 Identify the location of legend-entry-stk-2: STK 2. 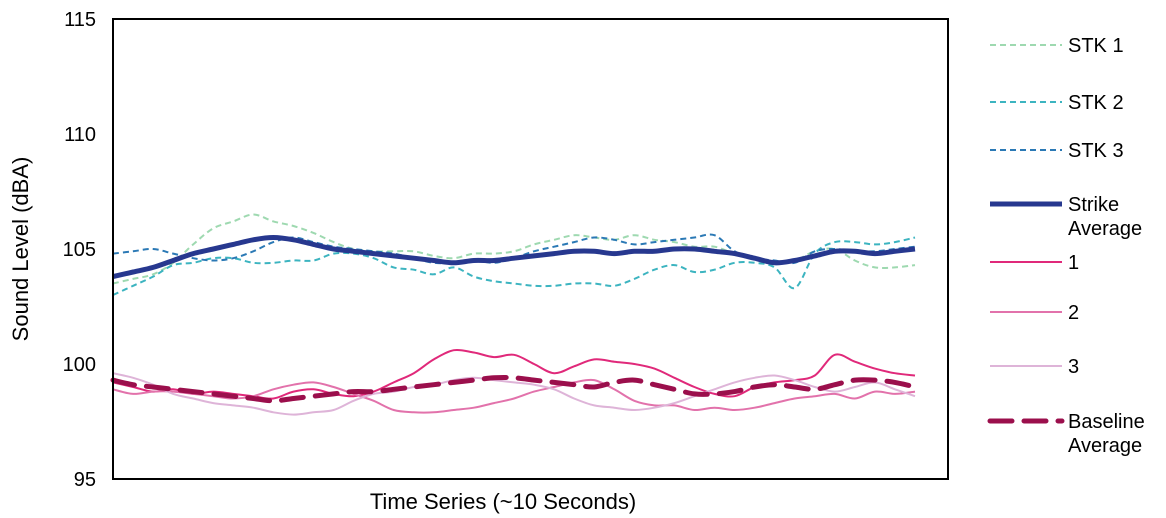
(1057, 103).